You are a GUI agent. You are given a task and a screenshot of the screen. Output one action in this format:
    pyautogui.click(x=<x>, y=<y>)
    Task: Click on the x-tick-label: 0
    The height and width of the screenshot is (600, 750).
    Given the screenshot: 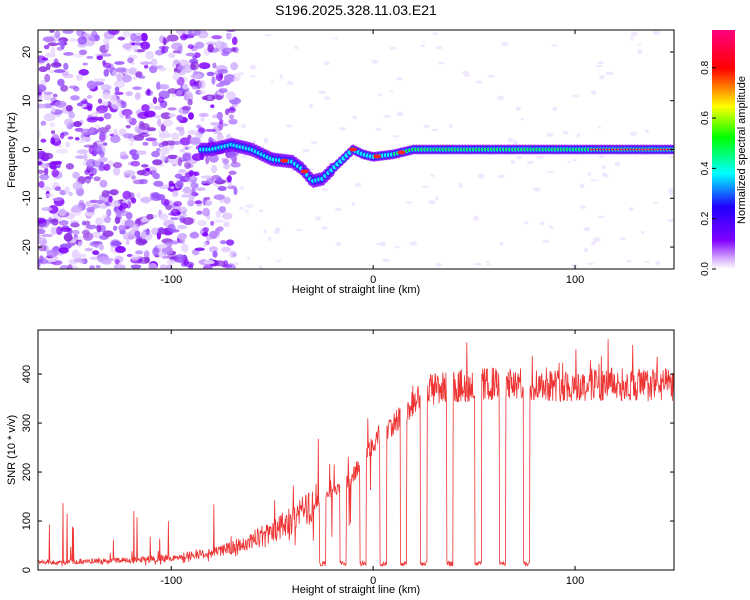 What is the action you would take?
    pyautogui.click(x=373, y=280)
    